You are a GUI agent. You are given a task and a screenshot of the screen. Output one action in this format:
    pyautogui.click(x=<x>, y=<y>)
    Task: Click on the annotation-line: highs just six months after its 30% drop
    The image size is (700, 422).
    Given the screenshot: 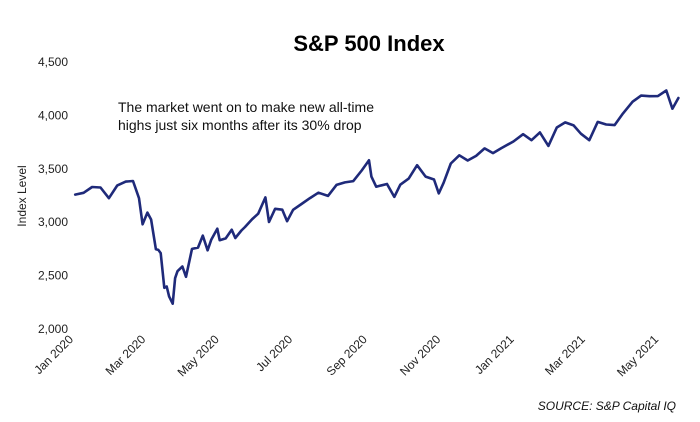 What is the action you would take?
    pyautogui.click(x=240, y=125)
    